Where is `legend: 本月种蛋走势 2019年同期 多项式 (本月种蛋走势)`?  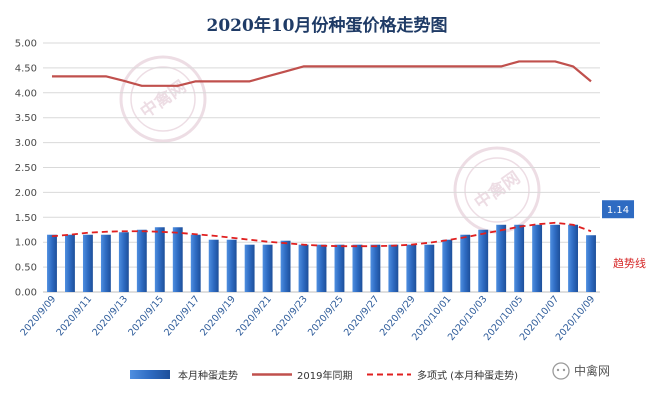 legend: 本月种蛋走势 2019年同期 多项式 (本月种蛋走势) is located at coordinates (324, 375).